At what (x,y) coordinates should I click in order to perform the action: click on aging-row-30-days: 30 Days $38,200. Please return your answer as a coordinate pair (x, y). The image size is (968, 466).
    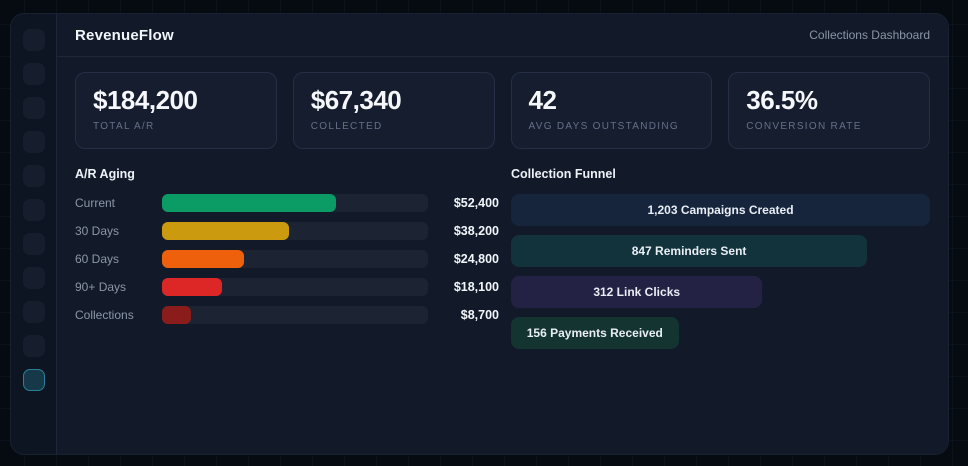
    Looking at the image, I should click on (287, 231).